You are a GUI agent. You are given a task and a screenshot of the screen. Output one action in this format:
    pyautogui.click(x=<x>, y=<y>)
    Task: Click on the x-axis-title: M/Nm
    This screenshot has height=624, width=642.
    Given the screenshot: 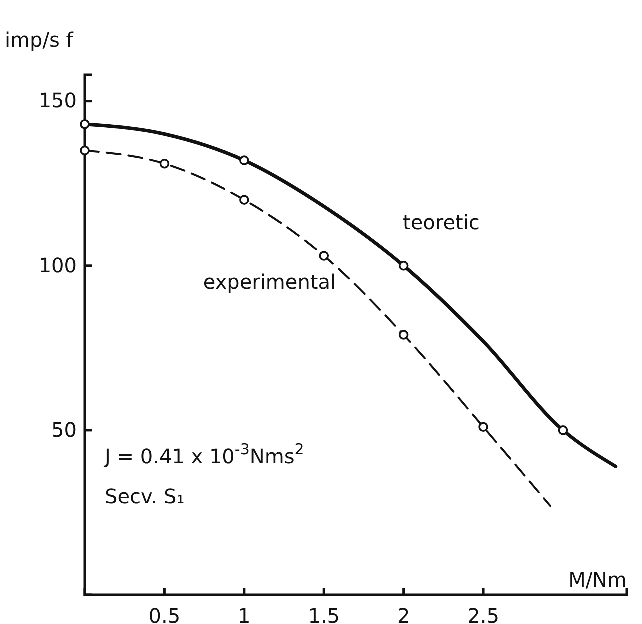 What is the action you would take?
    pyautogui.click(x=597, y=580)
    